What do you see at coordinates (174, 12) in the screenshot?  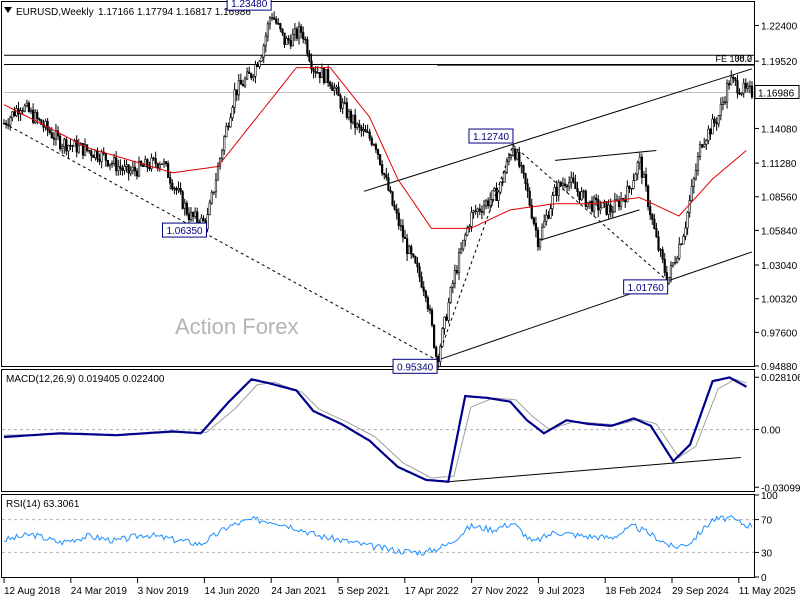 I see `chart-ohlc: 1.17166 1.17794 1.16817 1.16986` at bounding box center [174, 12].